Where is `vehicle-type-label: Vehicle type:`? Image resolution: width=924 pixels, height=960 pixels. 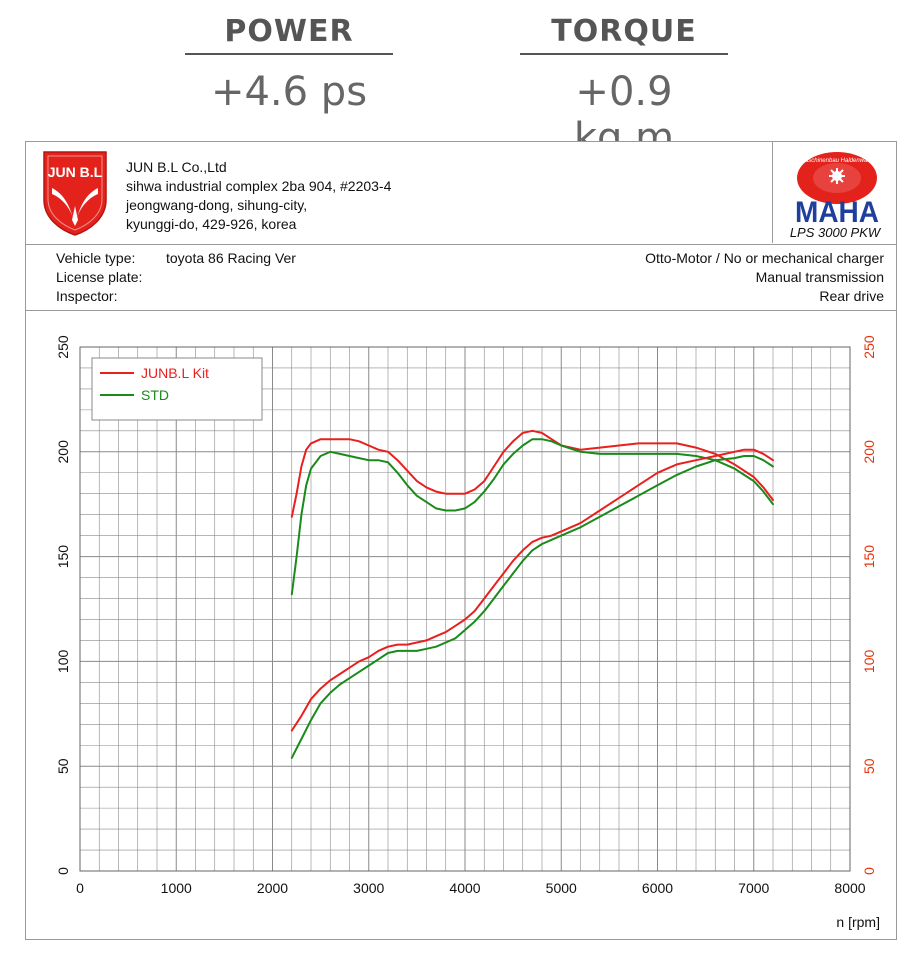 vehicle-type-label: Vehicle type: is located at coordinates (96, 258).